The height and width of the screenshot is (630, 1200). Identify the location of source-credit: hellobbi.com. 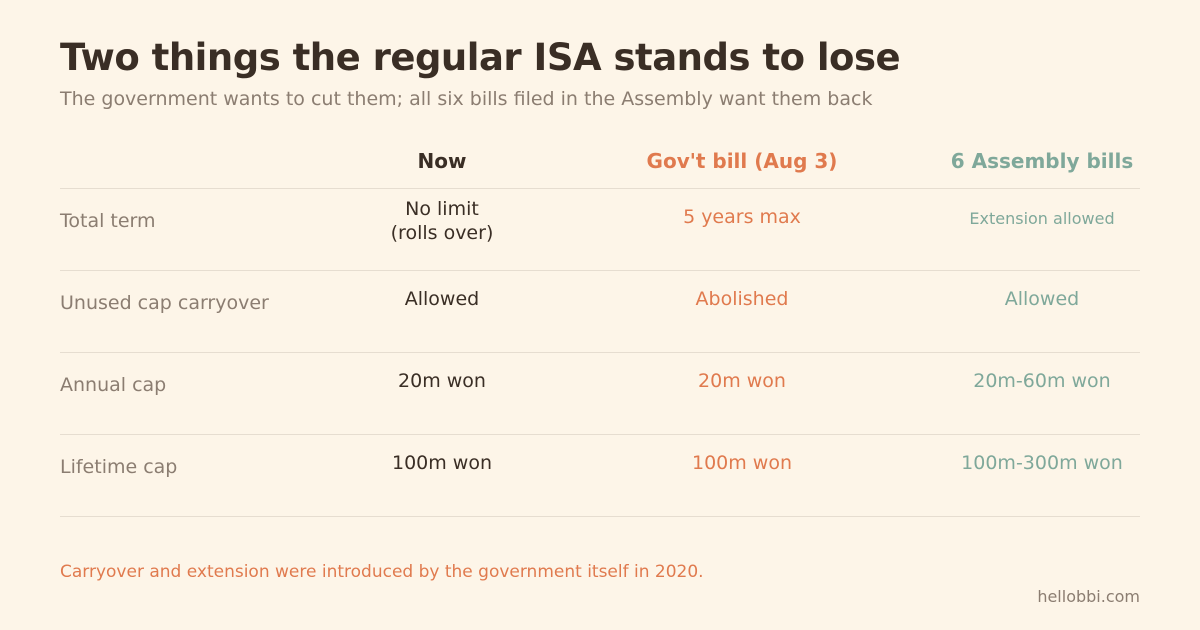
(1088, 596).